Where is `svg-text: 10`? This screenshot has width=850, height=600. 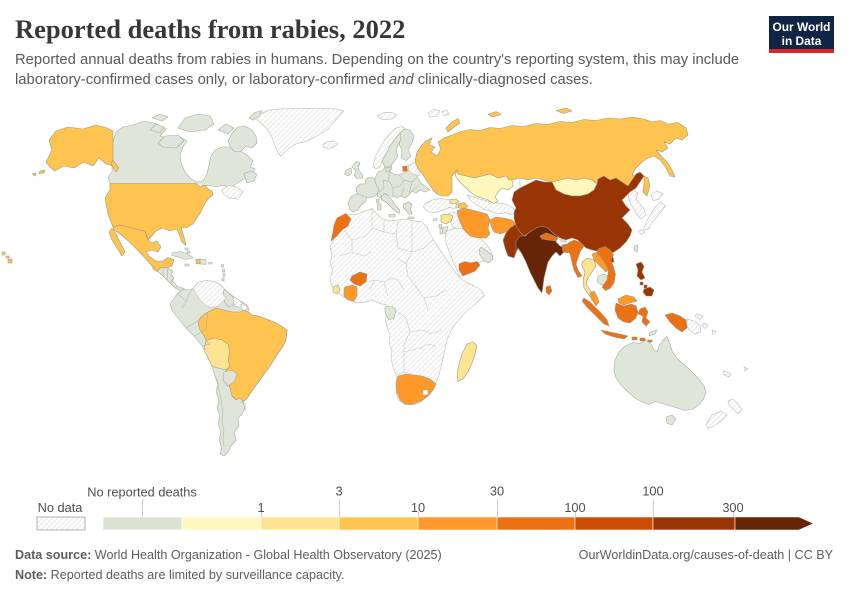
svg-text: 10 is located at coordinates (418, 507).